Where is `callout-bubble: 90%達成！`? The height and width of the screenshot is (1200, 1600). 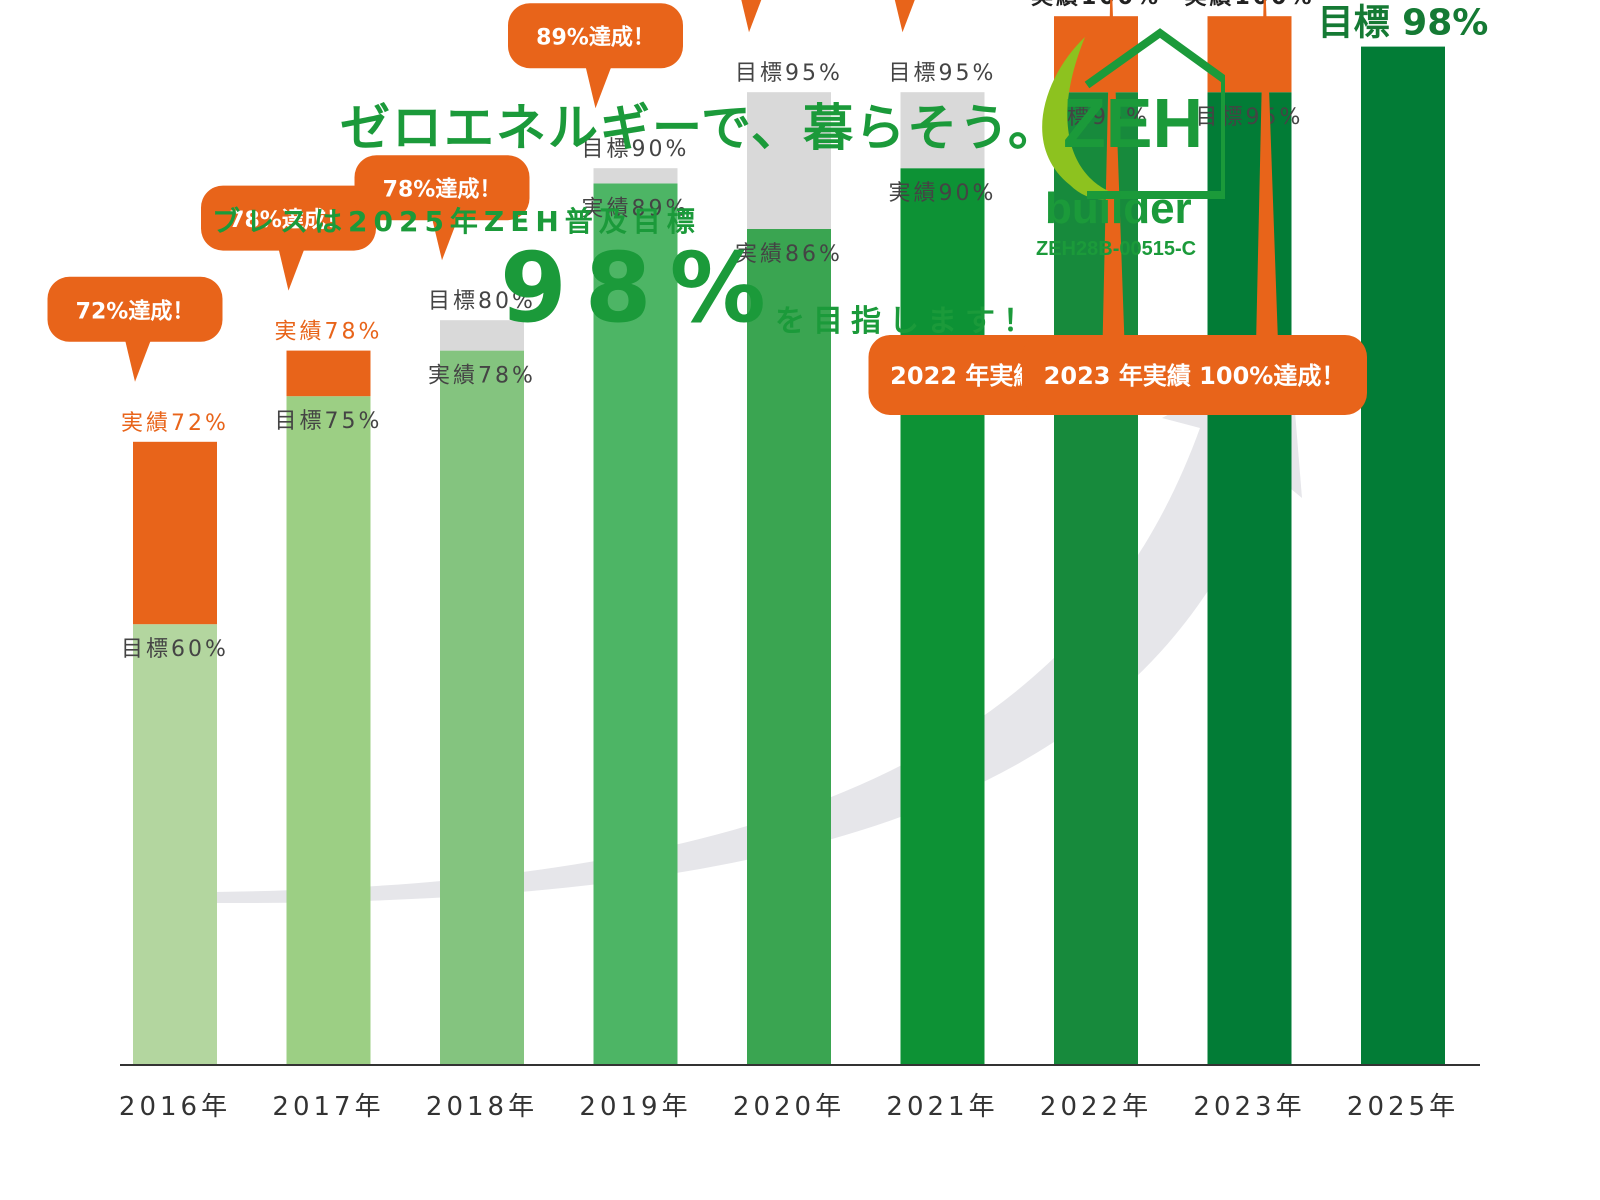 callout-bubble: 90%達成！ is located at coordinates (904, 16).